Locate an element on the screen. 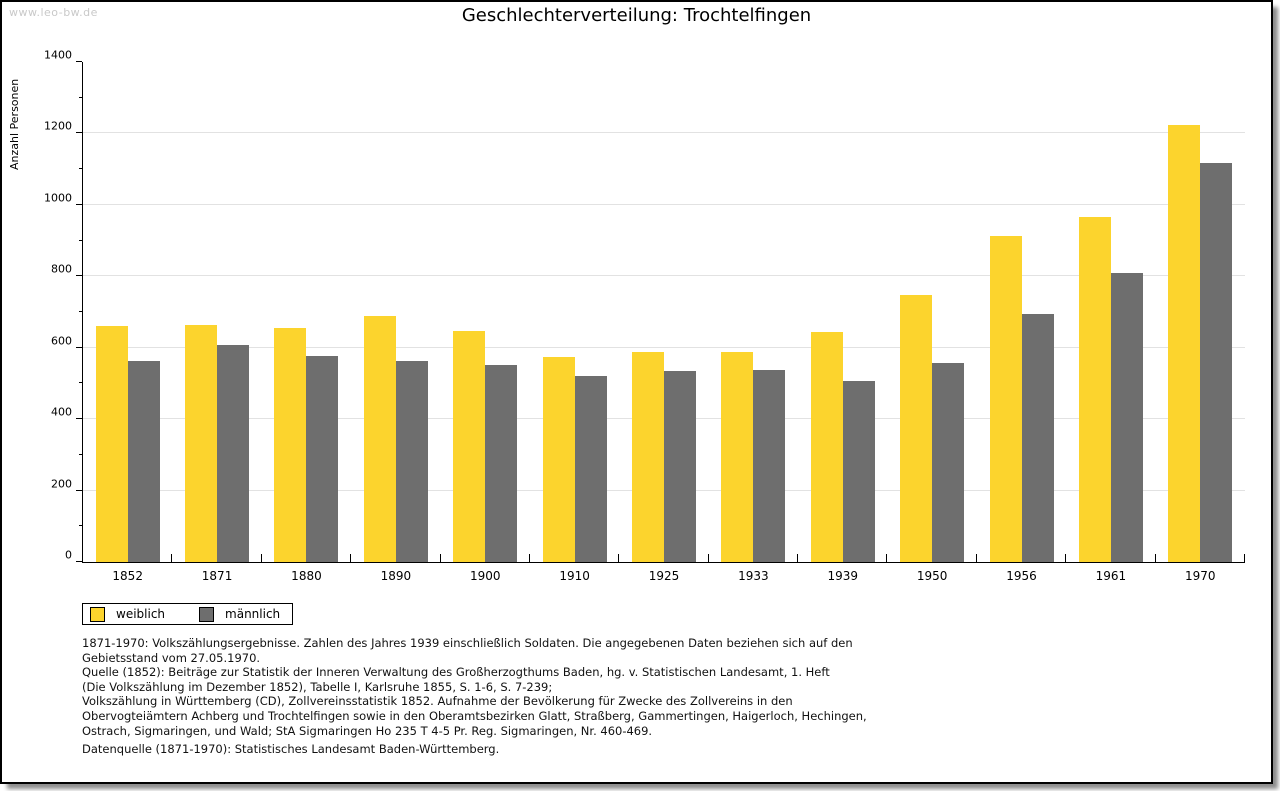 The height and width of the screenshot is (791, 1280). bar-männlich-1852 is located at coordinates (143, 461).